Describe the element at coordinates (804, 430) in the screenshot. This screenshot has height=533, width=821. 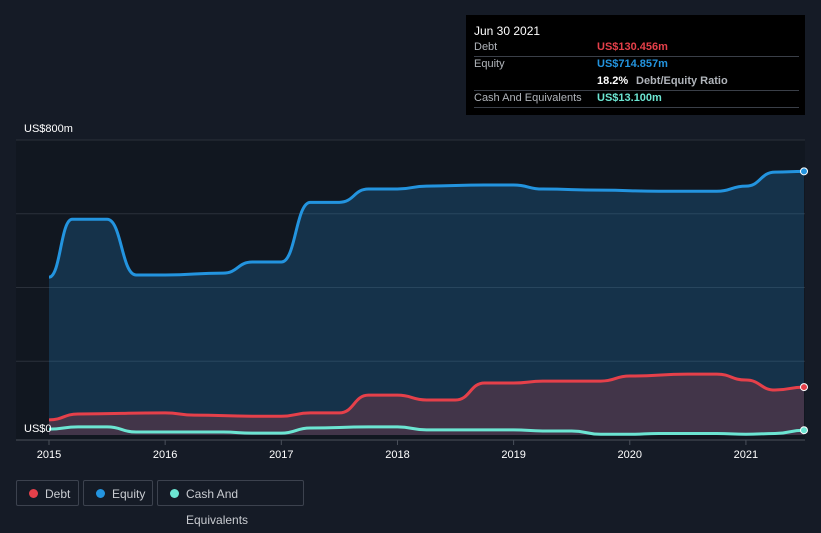
I see `cash-and-equivalents-end-point` at that location.